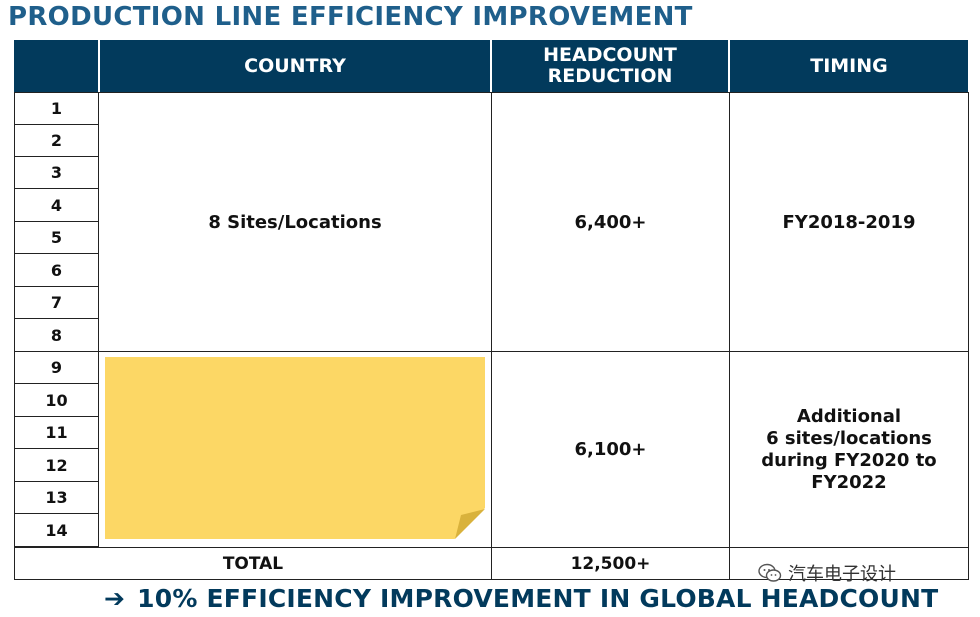 The width and height of the screenshot is (980, 617). Describe the element at coordinates (849, 222) in the screenshot. I see `group1-timing: FY2018-2019` at that location.